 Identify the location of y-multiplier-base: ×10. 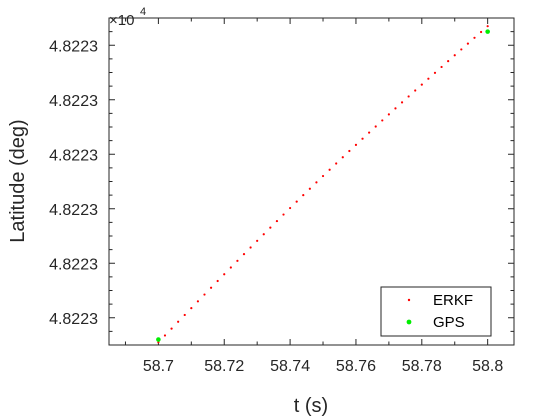
(121, 20).